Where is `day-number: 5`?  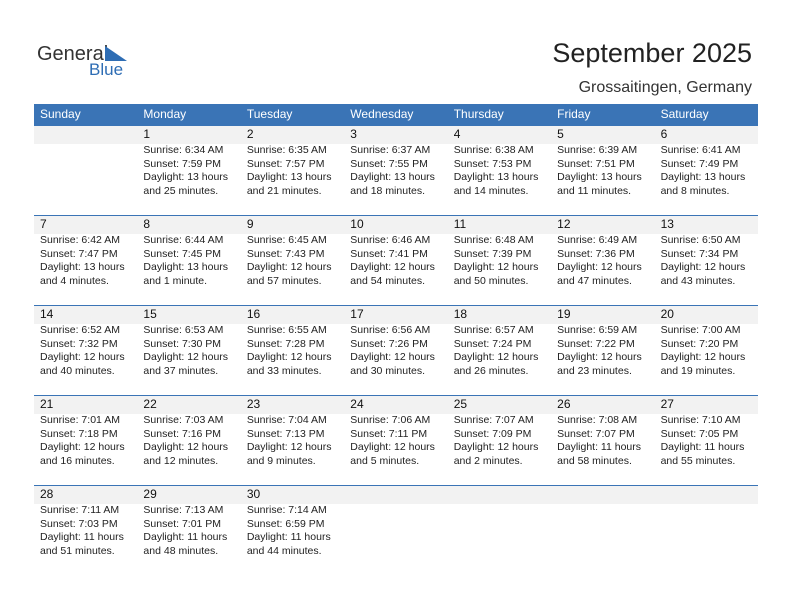
day-number: 5 is located at coordinates (560, 134).